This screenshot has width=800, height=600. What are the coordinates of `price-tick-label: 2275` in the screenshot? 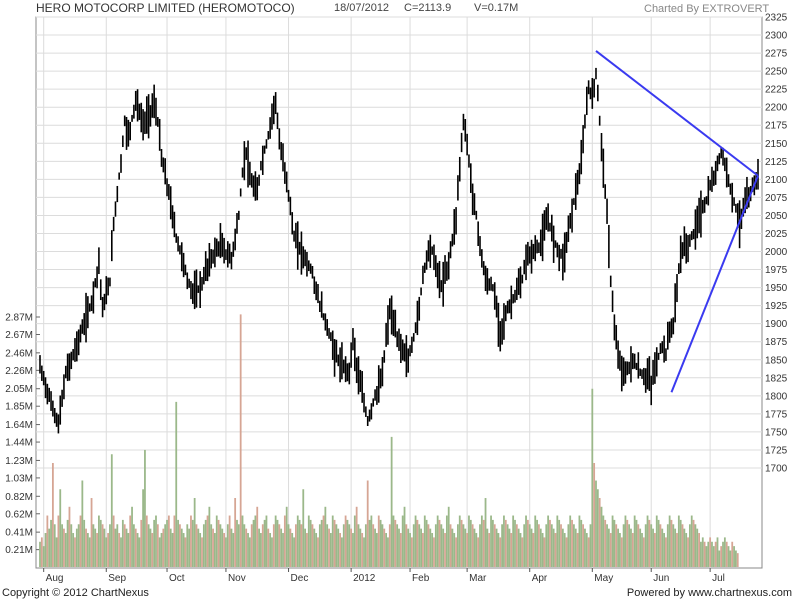 It's located at (776, 54).